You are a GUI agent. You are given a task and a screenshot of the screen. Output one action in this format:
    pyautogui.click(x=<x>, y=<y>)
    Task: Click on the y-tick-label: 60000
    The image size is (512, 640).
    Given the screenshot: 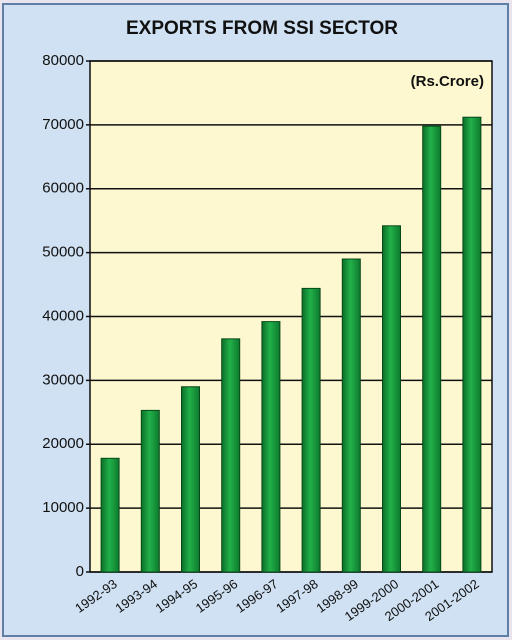 What is the action you would take?
    pyautogui.click(x=63, y=188)
    